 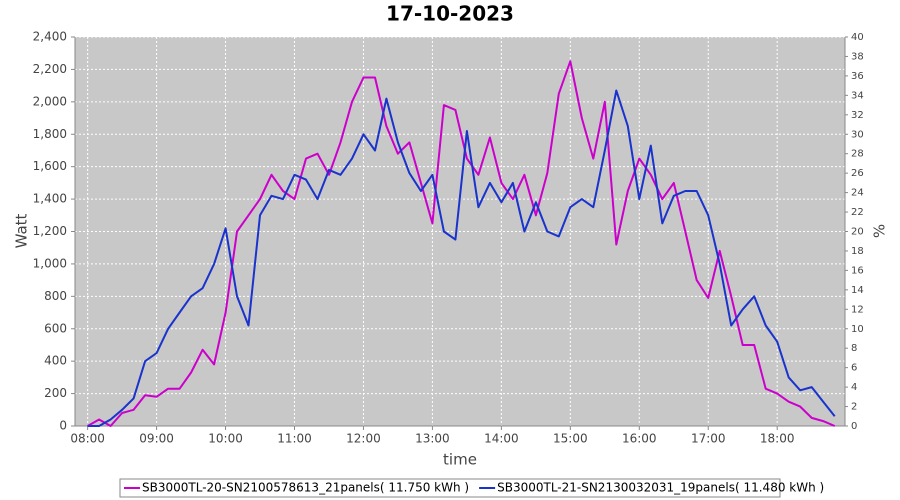 What do you see at coordinates (854, 368) in the screenshot?
I see `y2-tick-label: 6` at bounding box center [854, 368].